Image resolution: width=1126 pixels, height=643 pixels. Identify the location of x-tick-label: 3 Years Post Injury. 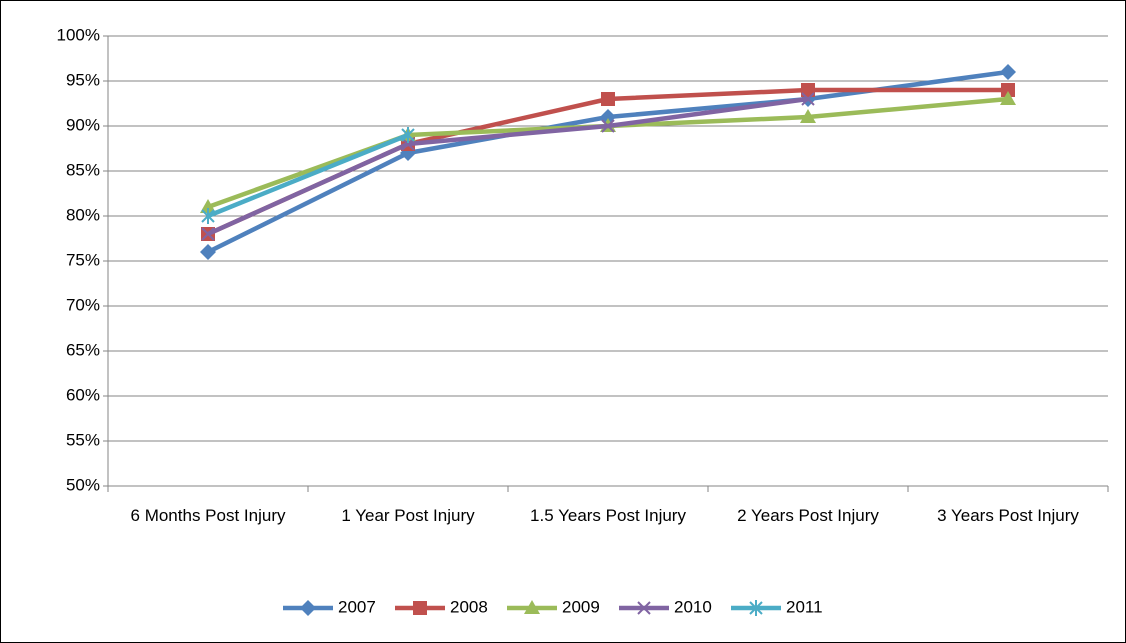
(1008, 515).